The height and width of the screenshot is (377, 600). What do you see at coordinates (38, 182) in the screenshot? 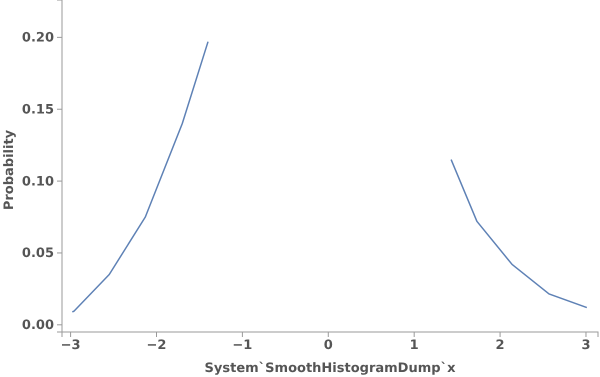
I see `y-tick-label: 0.10` at bounding box center [38, 182].